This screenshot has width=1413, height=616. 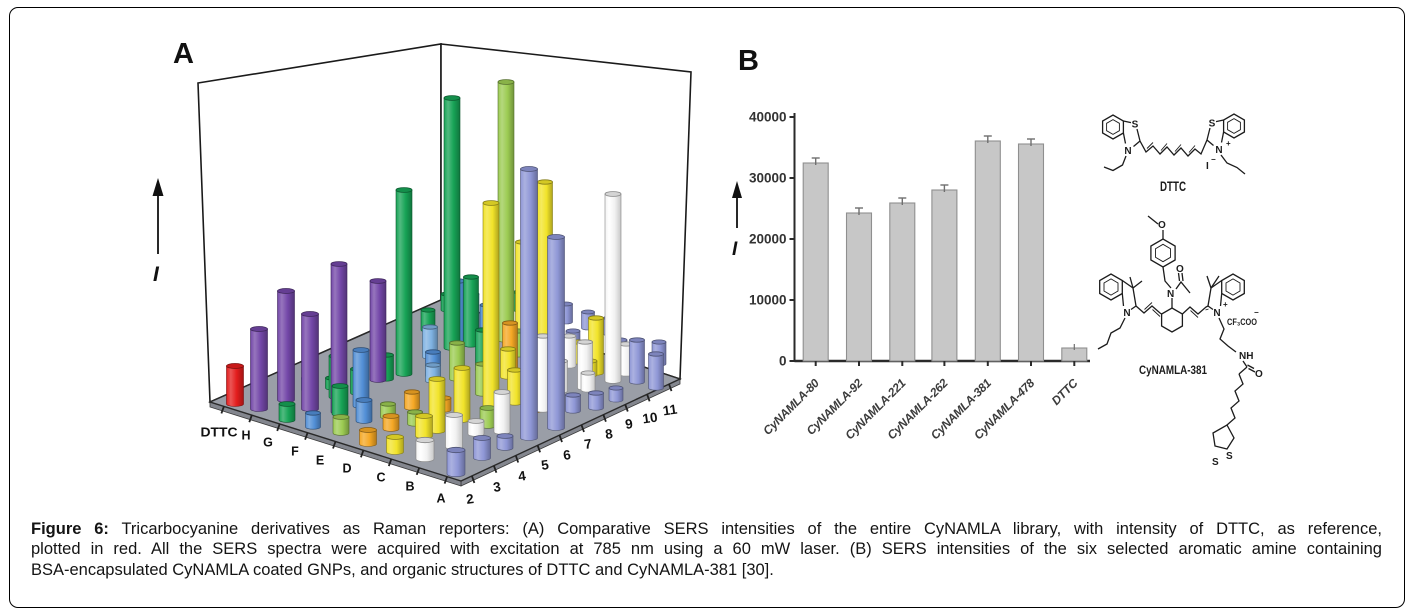 I want to click on svg-text: 5, so click(x=545, y=465).